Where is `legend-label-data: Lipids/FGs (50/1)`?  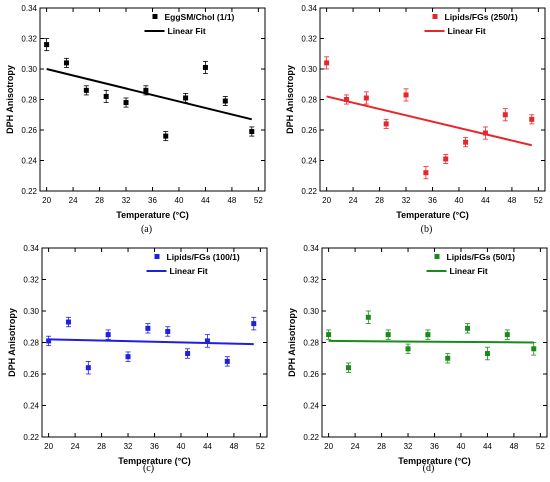 legend-label-data: Lipids/FGs (50/1) is located at coordinates (481, 257).